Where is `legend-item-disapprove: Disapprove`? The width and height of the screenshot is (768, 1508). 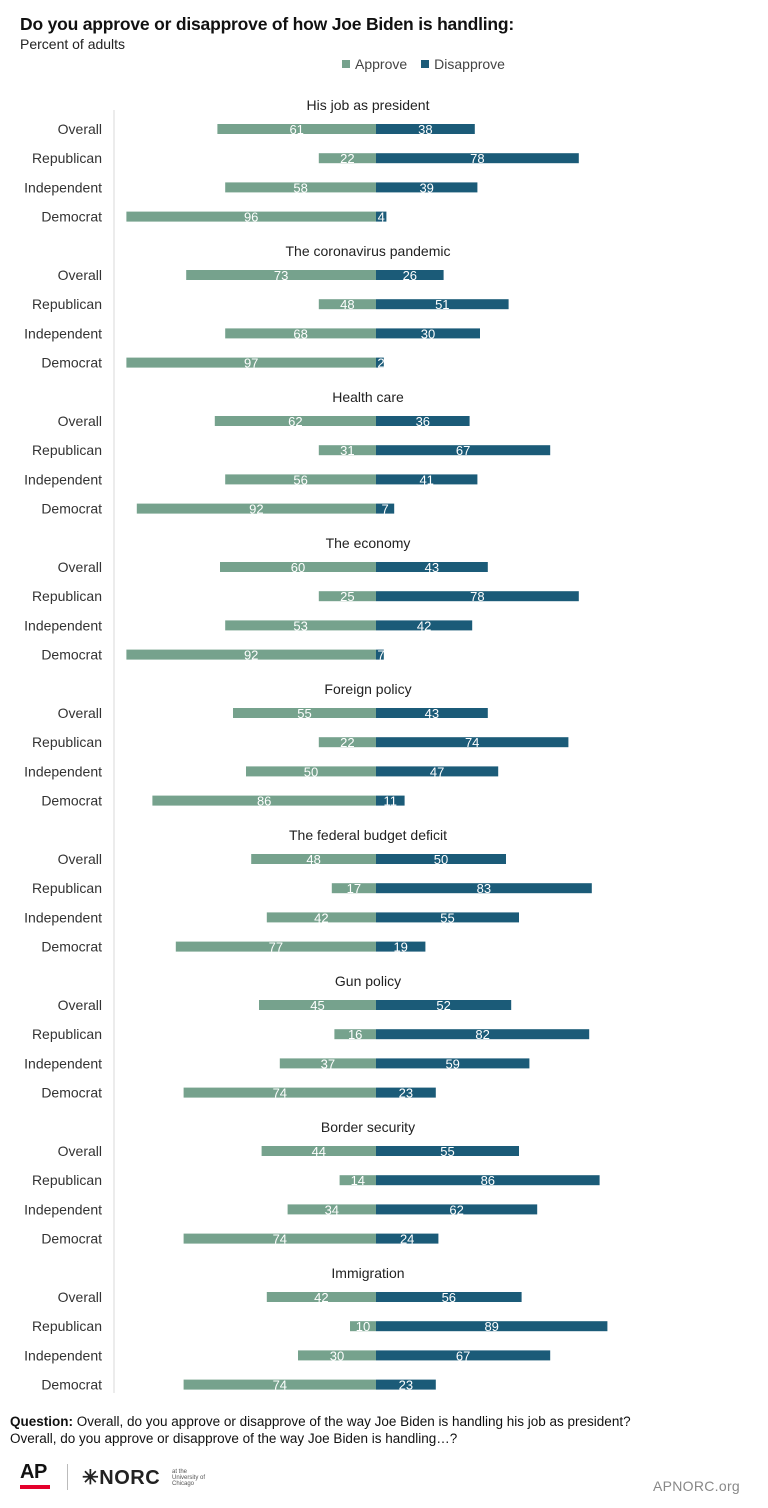 legend-item-disapprove: Disapprove is located at coordinates (463, 64).